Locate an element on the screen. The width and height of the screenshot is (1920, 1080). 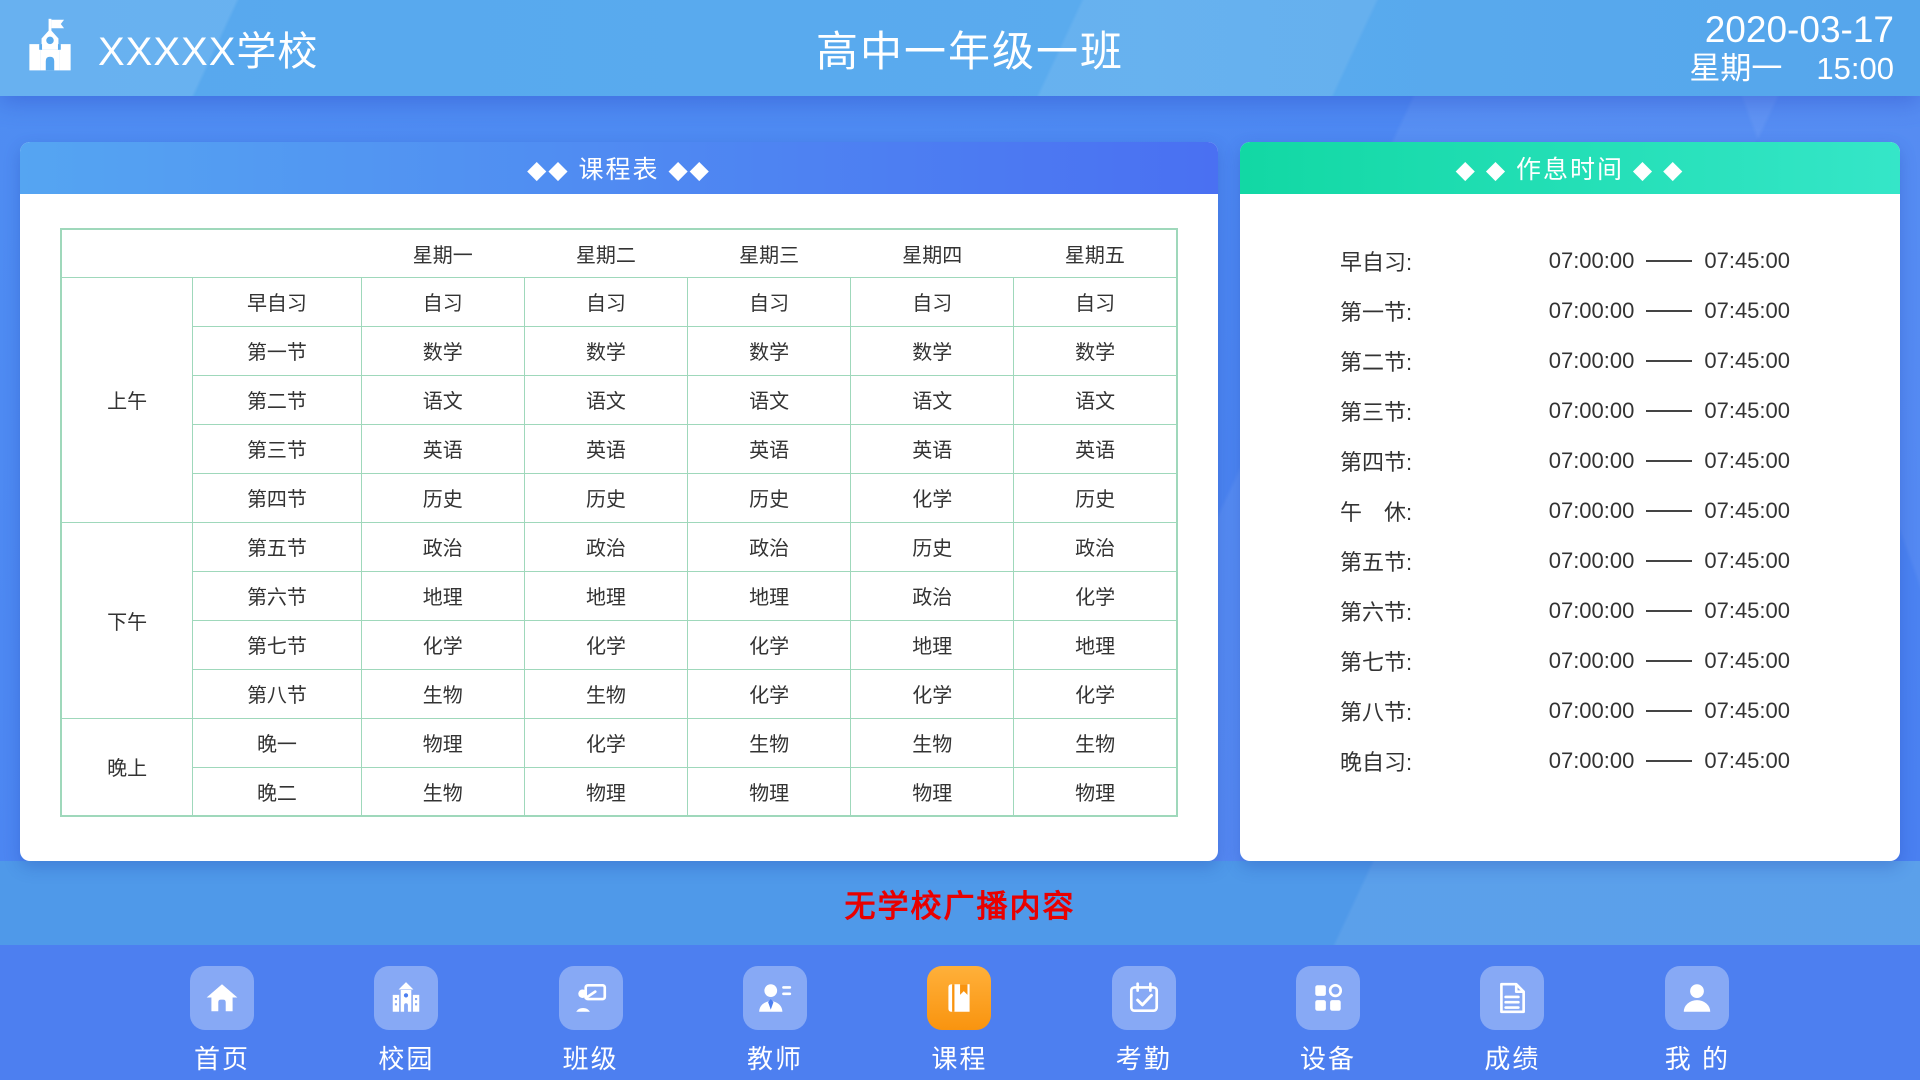
top-header-bar: XXXXX学校 高中一年级一班 2020-03-17 星期一 15:00 is located at coordinates (960, 48).